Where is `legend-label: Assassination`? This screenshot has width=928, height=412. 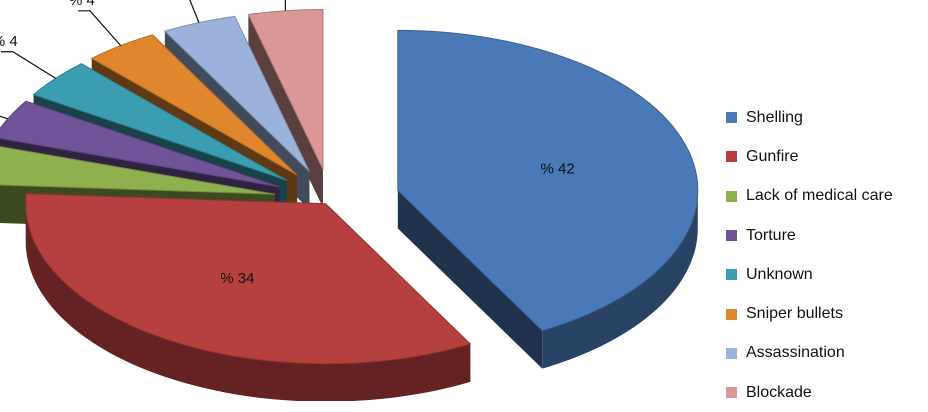 legend-label: Assassination is located at coordinates (795, 353).